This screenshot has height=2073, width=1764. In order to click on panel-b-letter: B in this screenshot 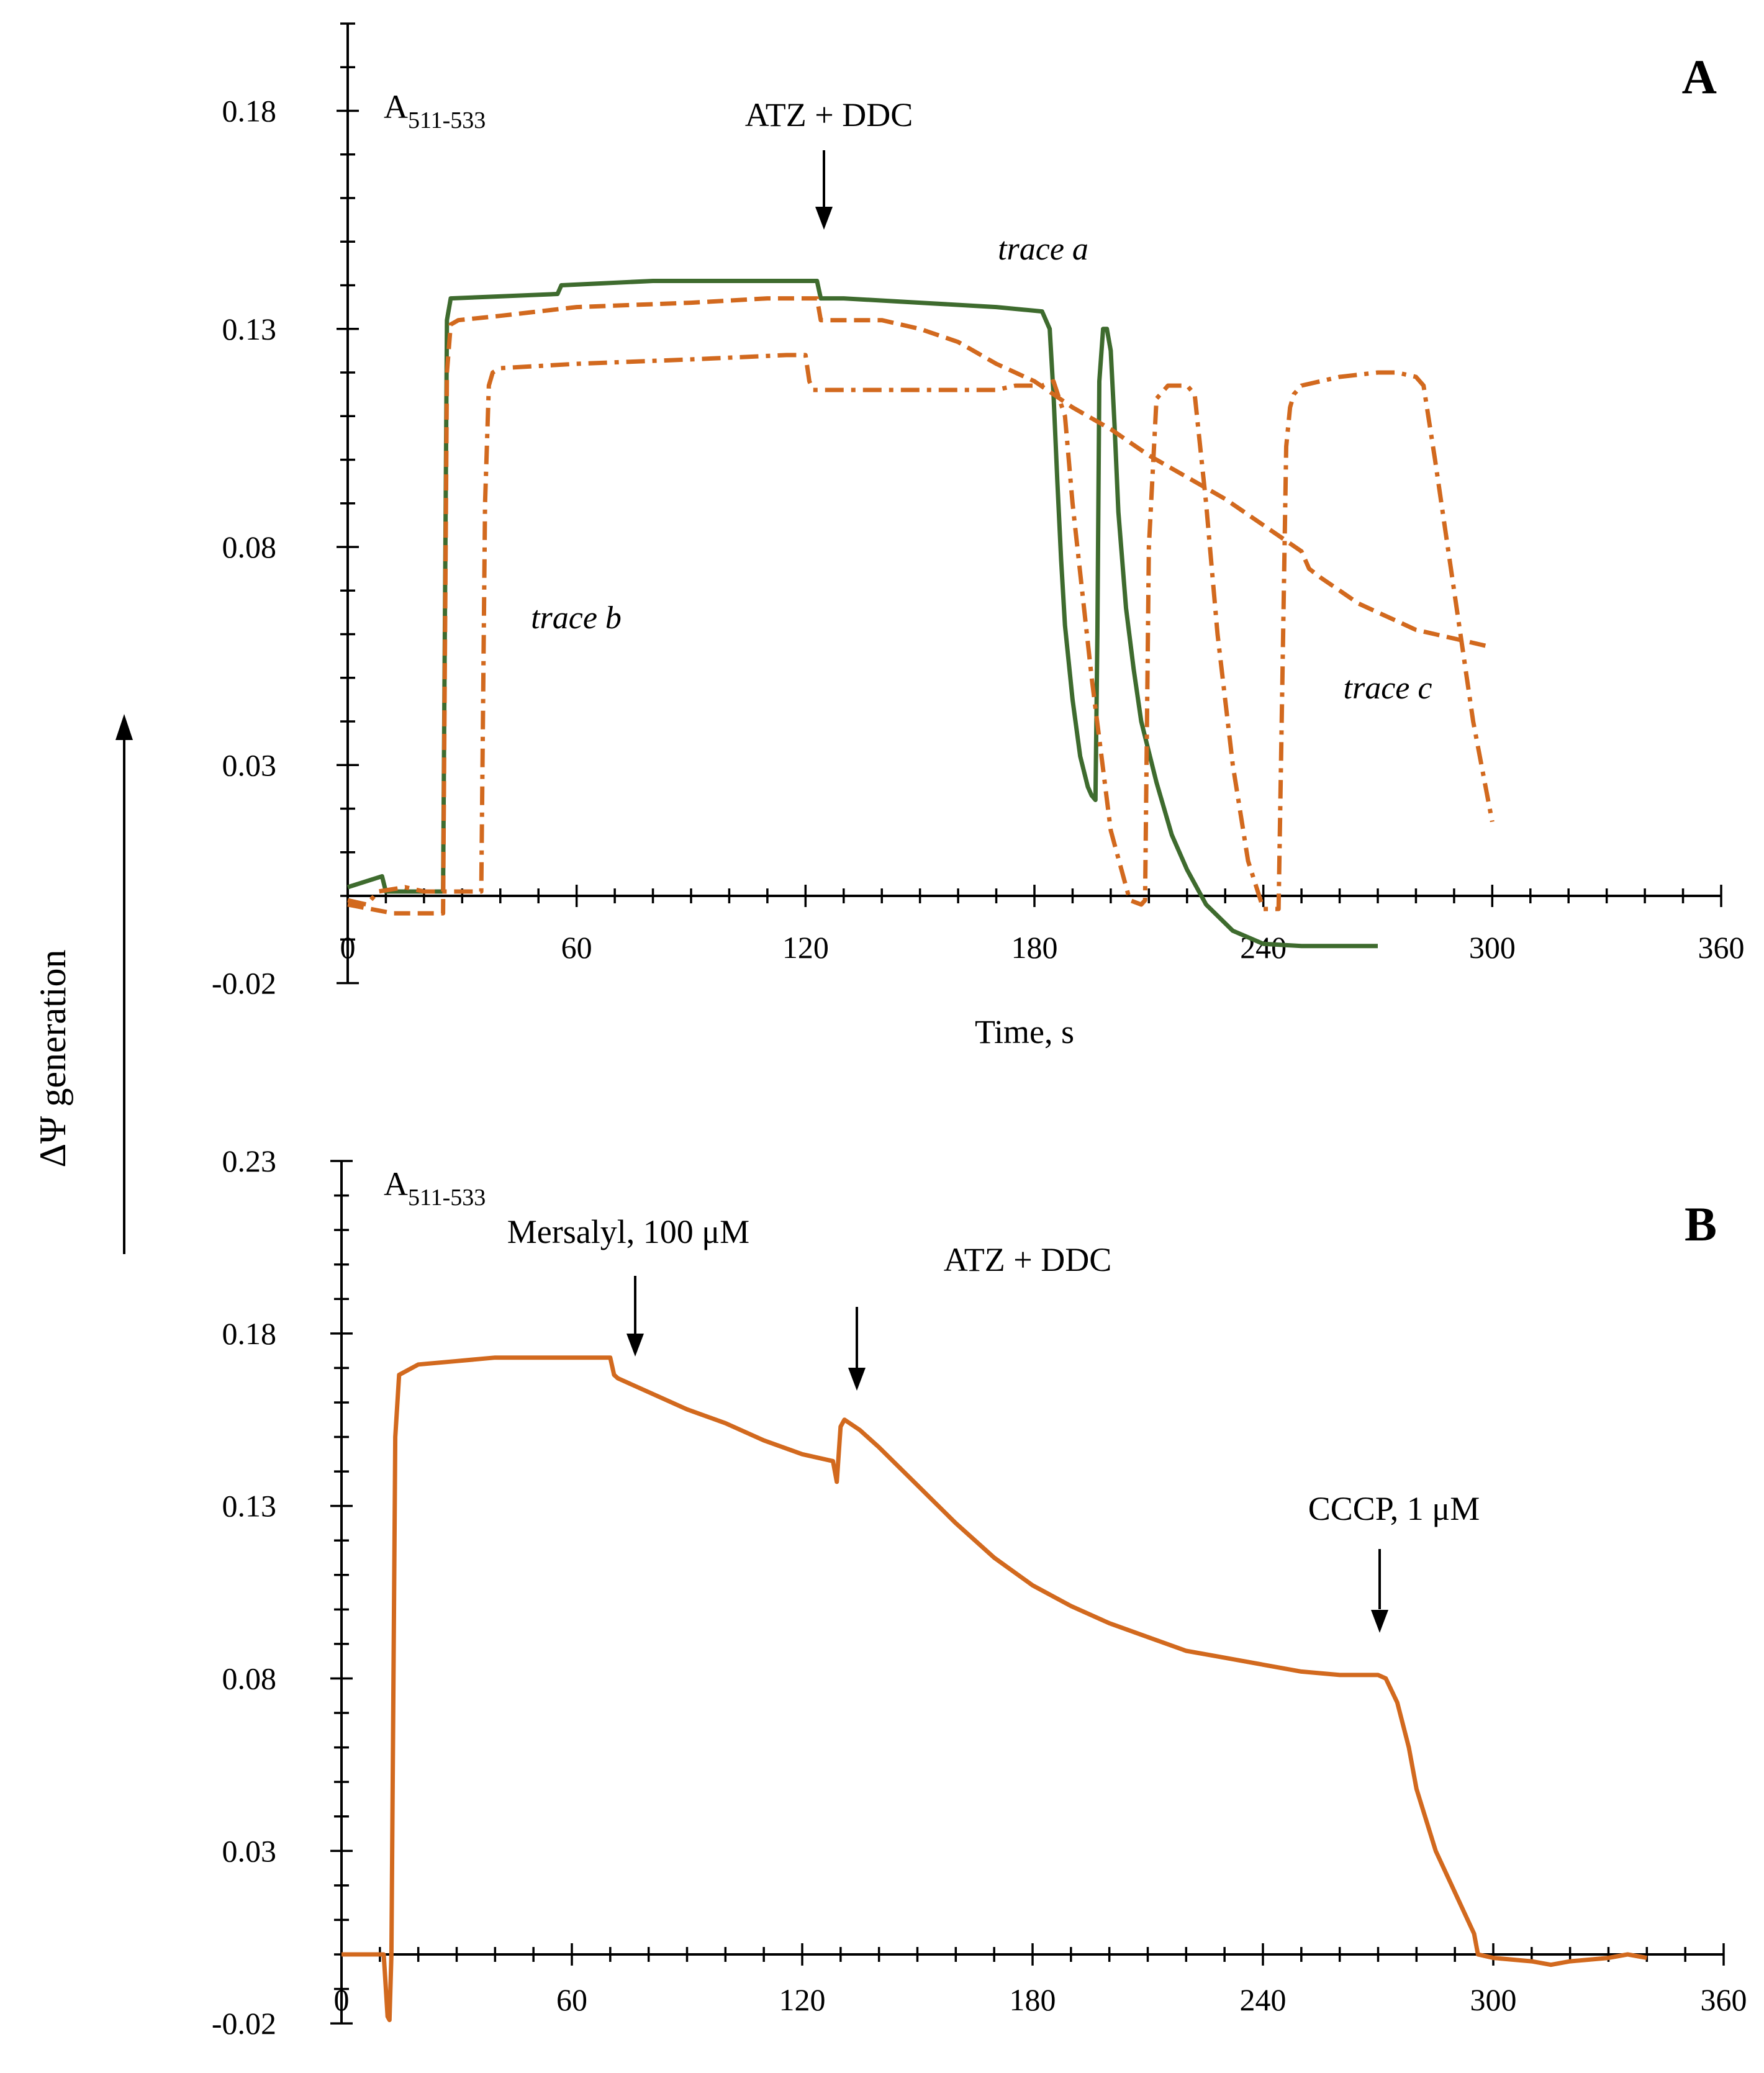, I will do `click(1701, 1224)`.